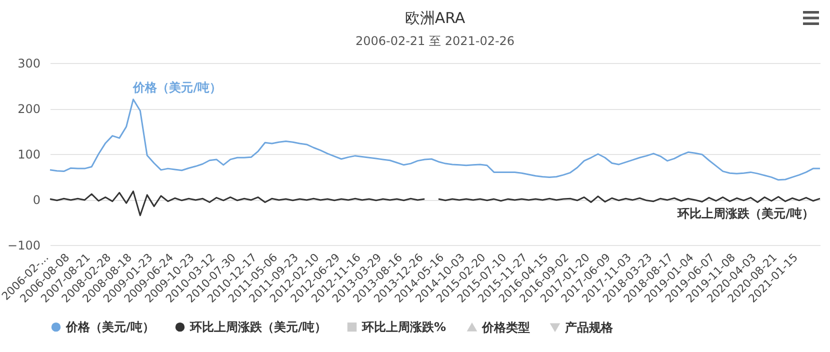 This screenshot has width=830, height=352. What do you see at coordinates (109, 327) in the screenshot?
I see `legend-label: 价格（美元/吨）` at bounding box center [109, 327].